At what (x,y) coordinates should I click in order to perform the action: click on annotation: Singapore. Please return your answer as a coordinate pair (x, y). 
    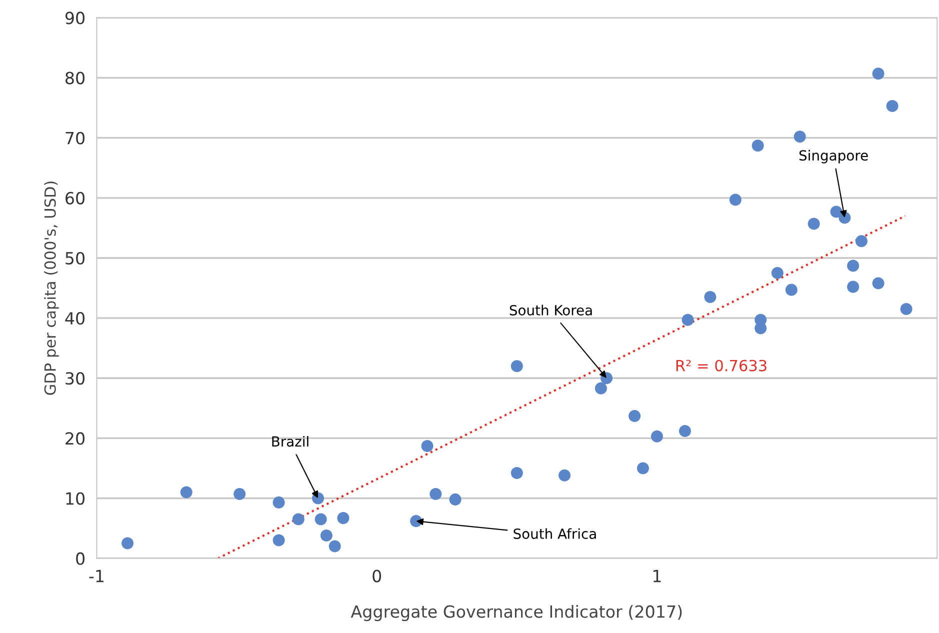
    Looking at the image, I should click on (833, 157).